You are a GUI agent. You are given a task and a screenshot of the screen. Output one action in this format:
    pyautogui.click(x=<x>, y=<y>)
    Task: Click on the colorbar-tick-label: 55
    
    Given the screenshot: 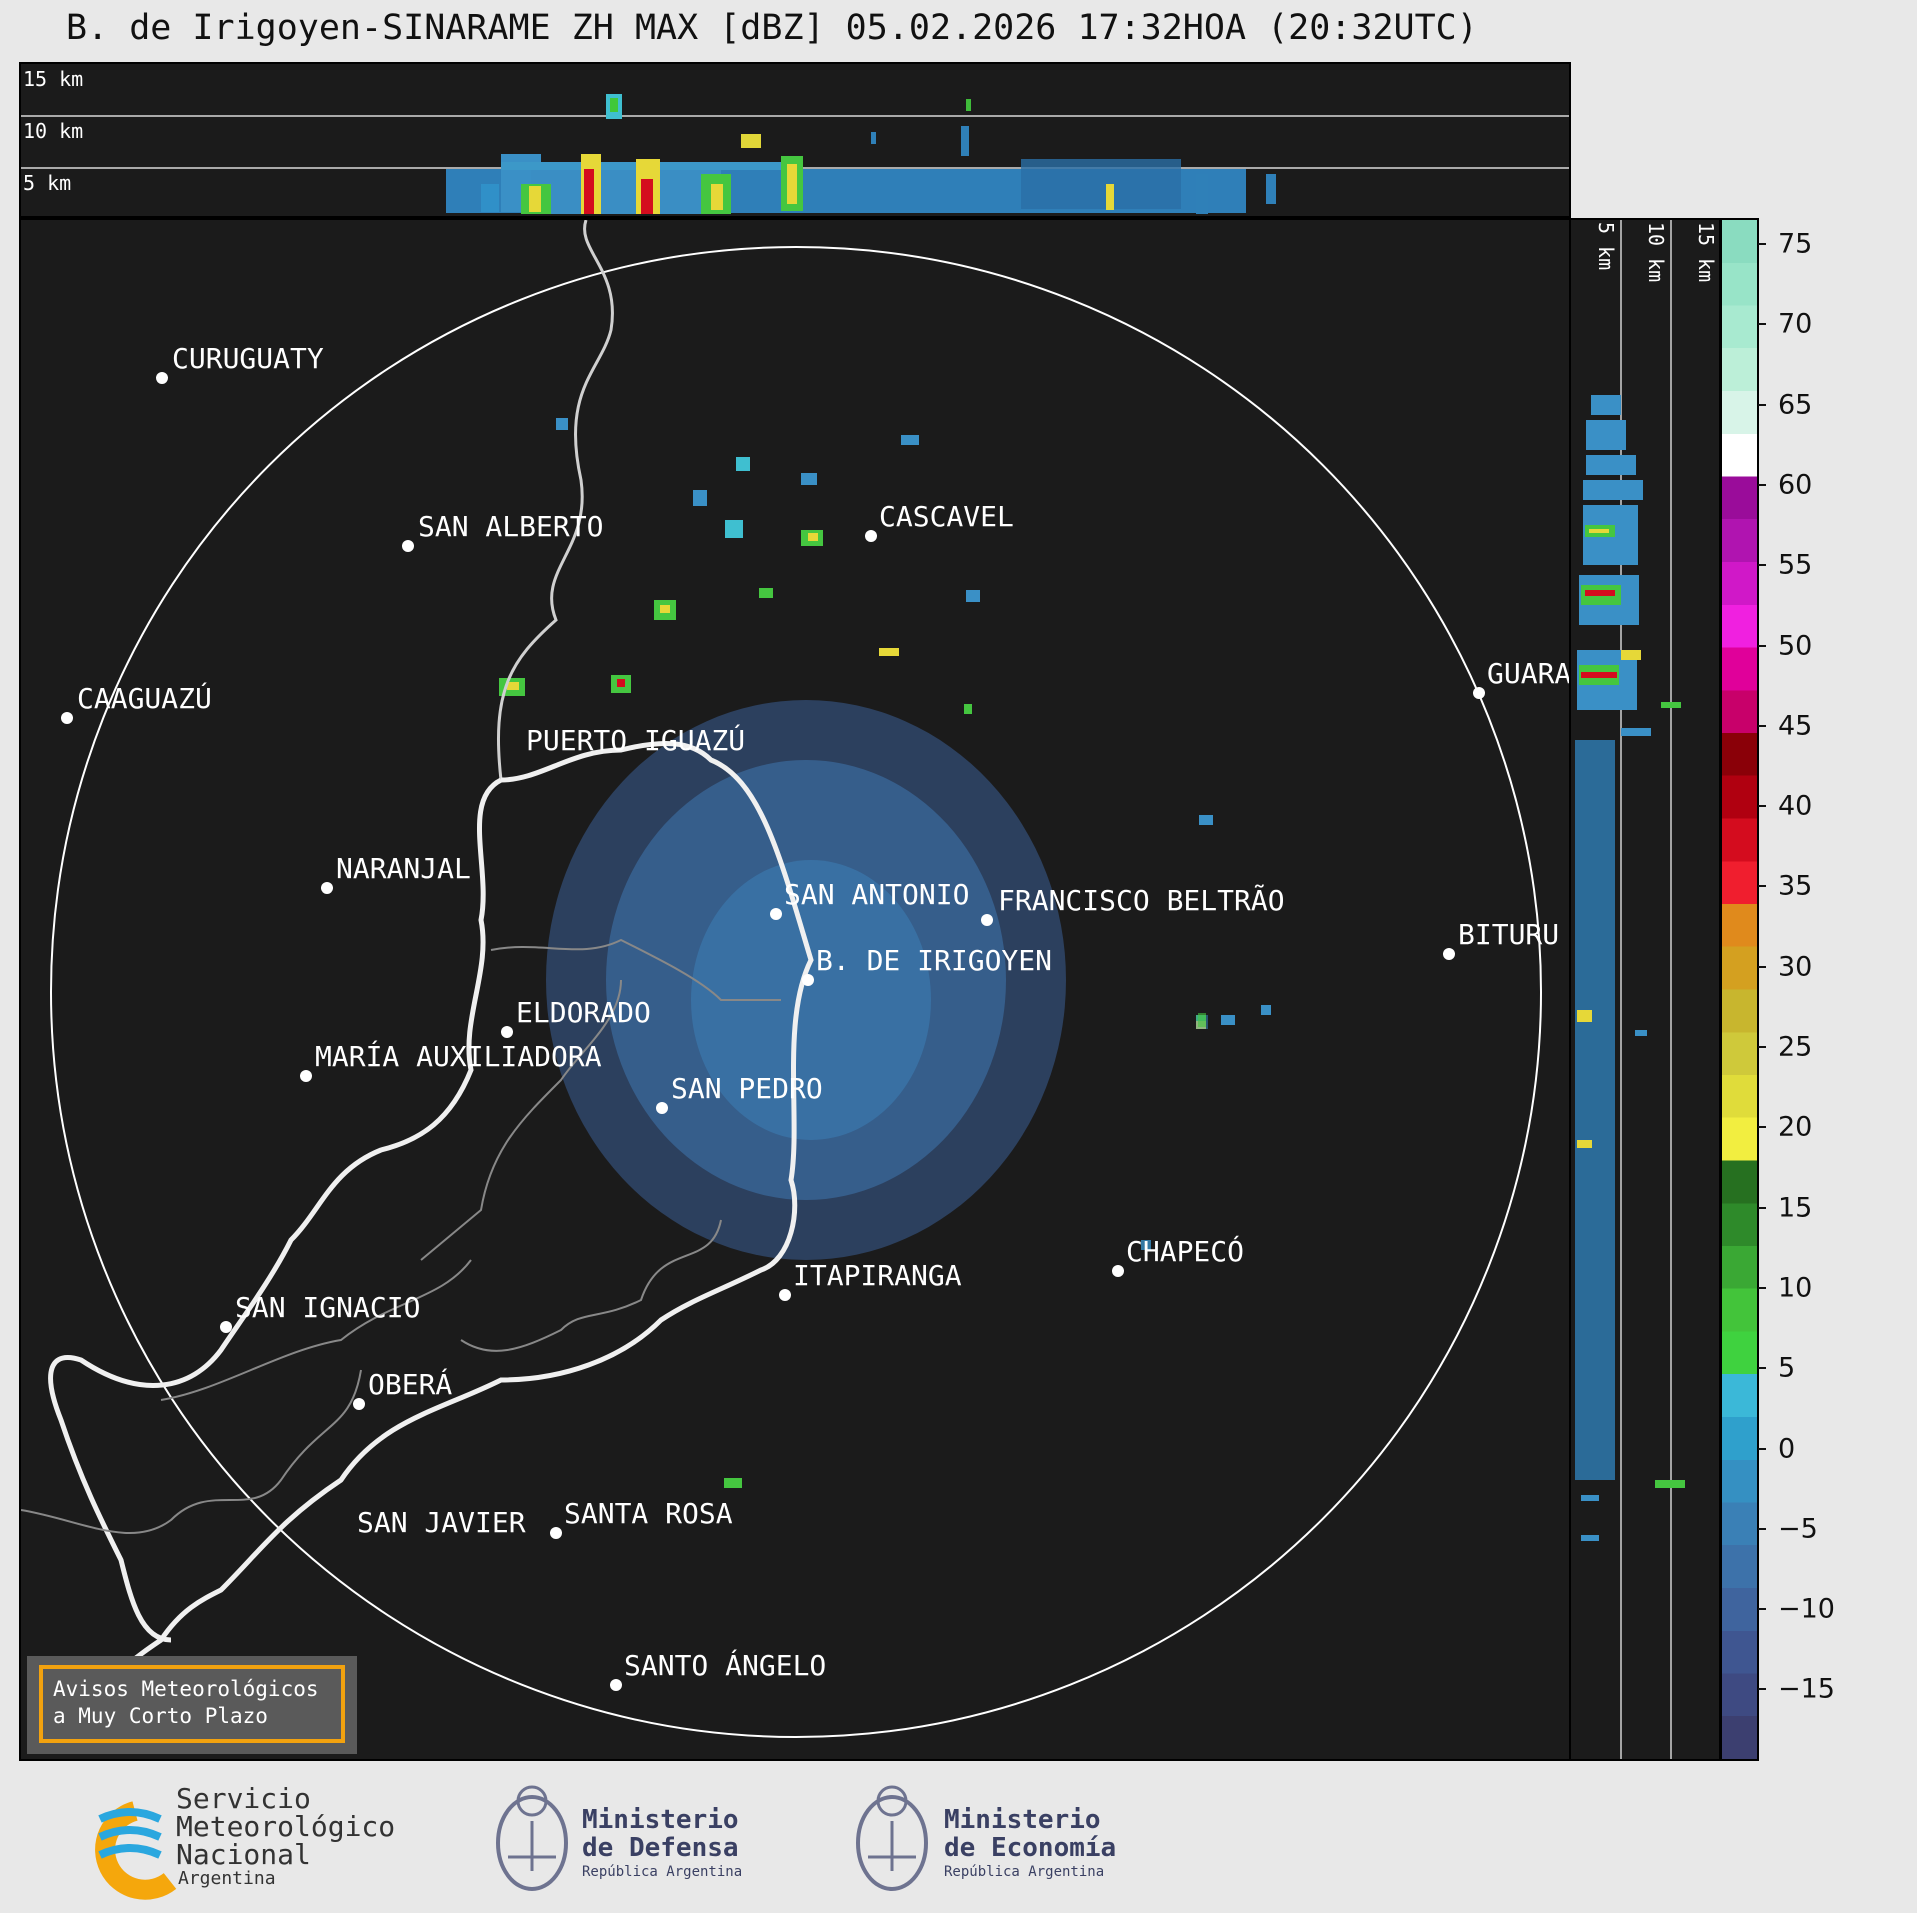 What is the action you would take?
    pyautogui.click(x=1795, y=565)
    